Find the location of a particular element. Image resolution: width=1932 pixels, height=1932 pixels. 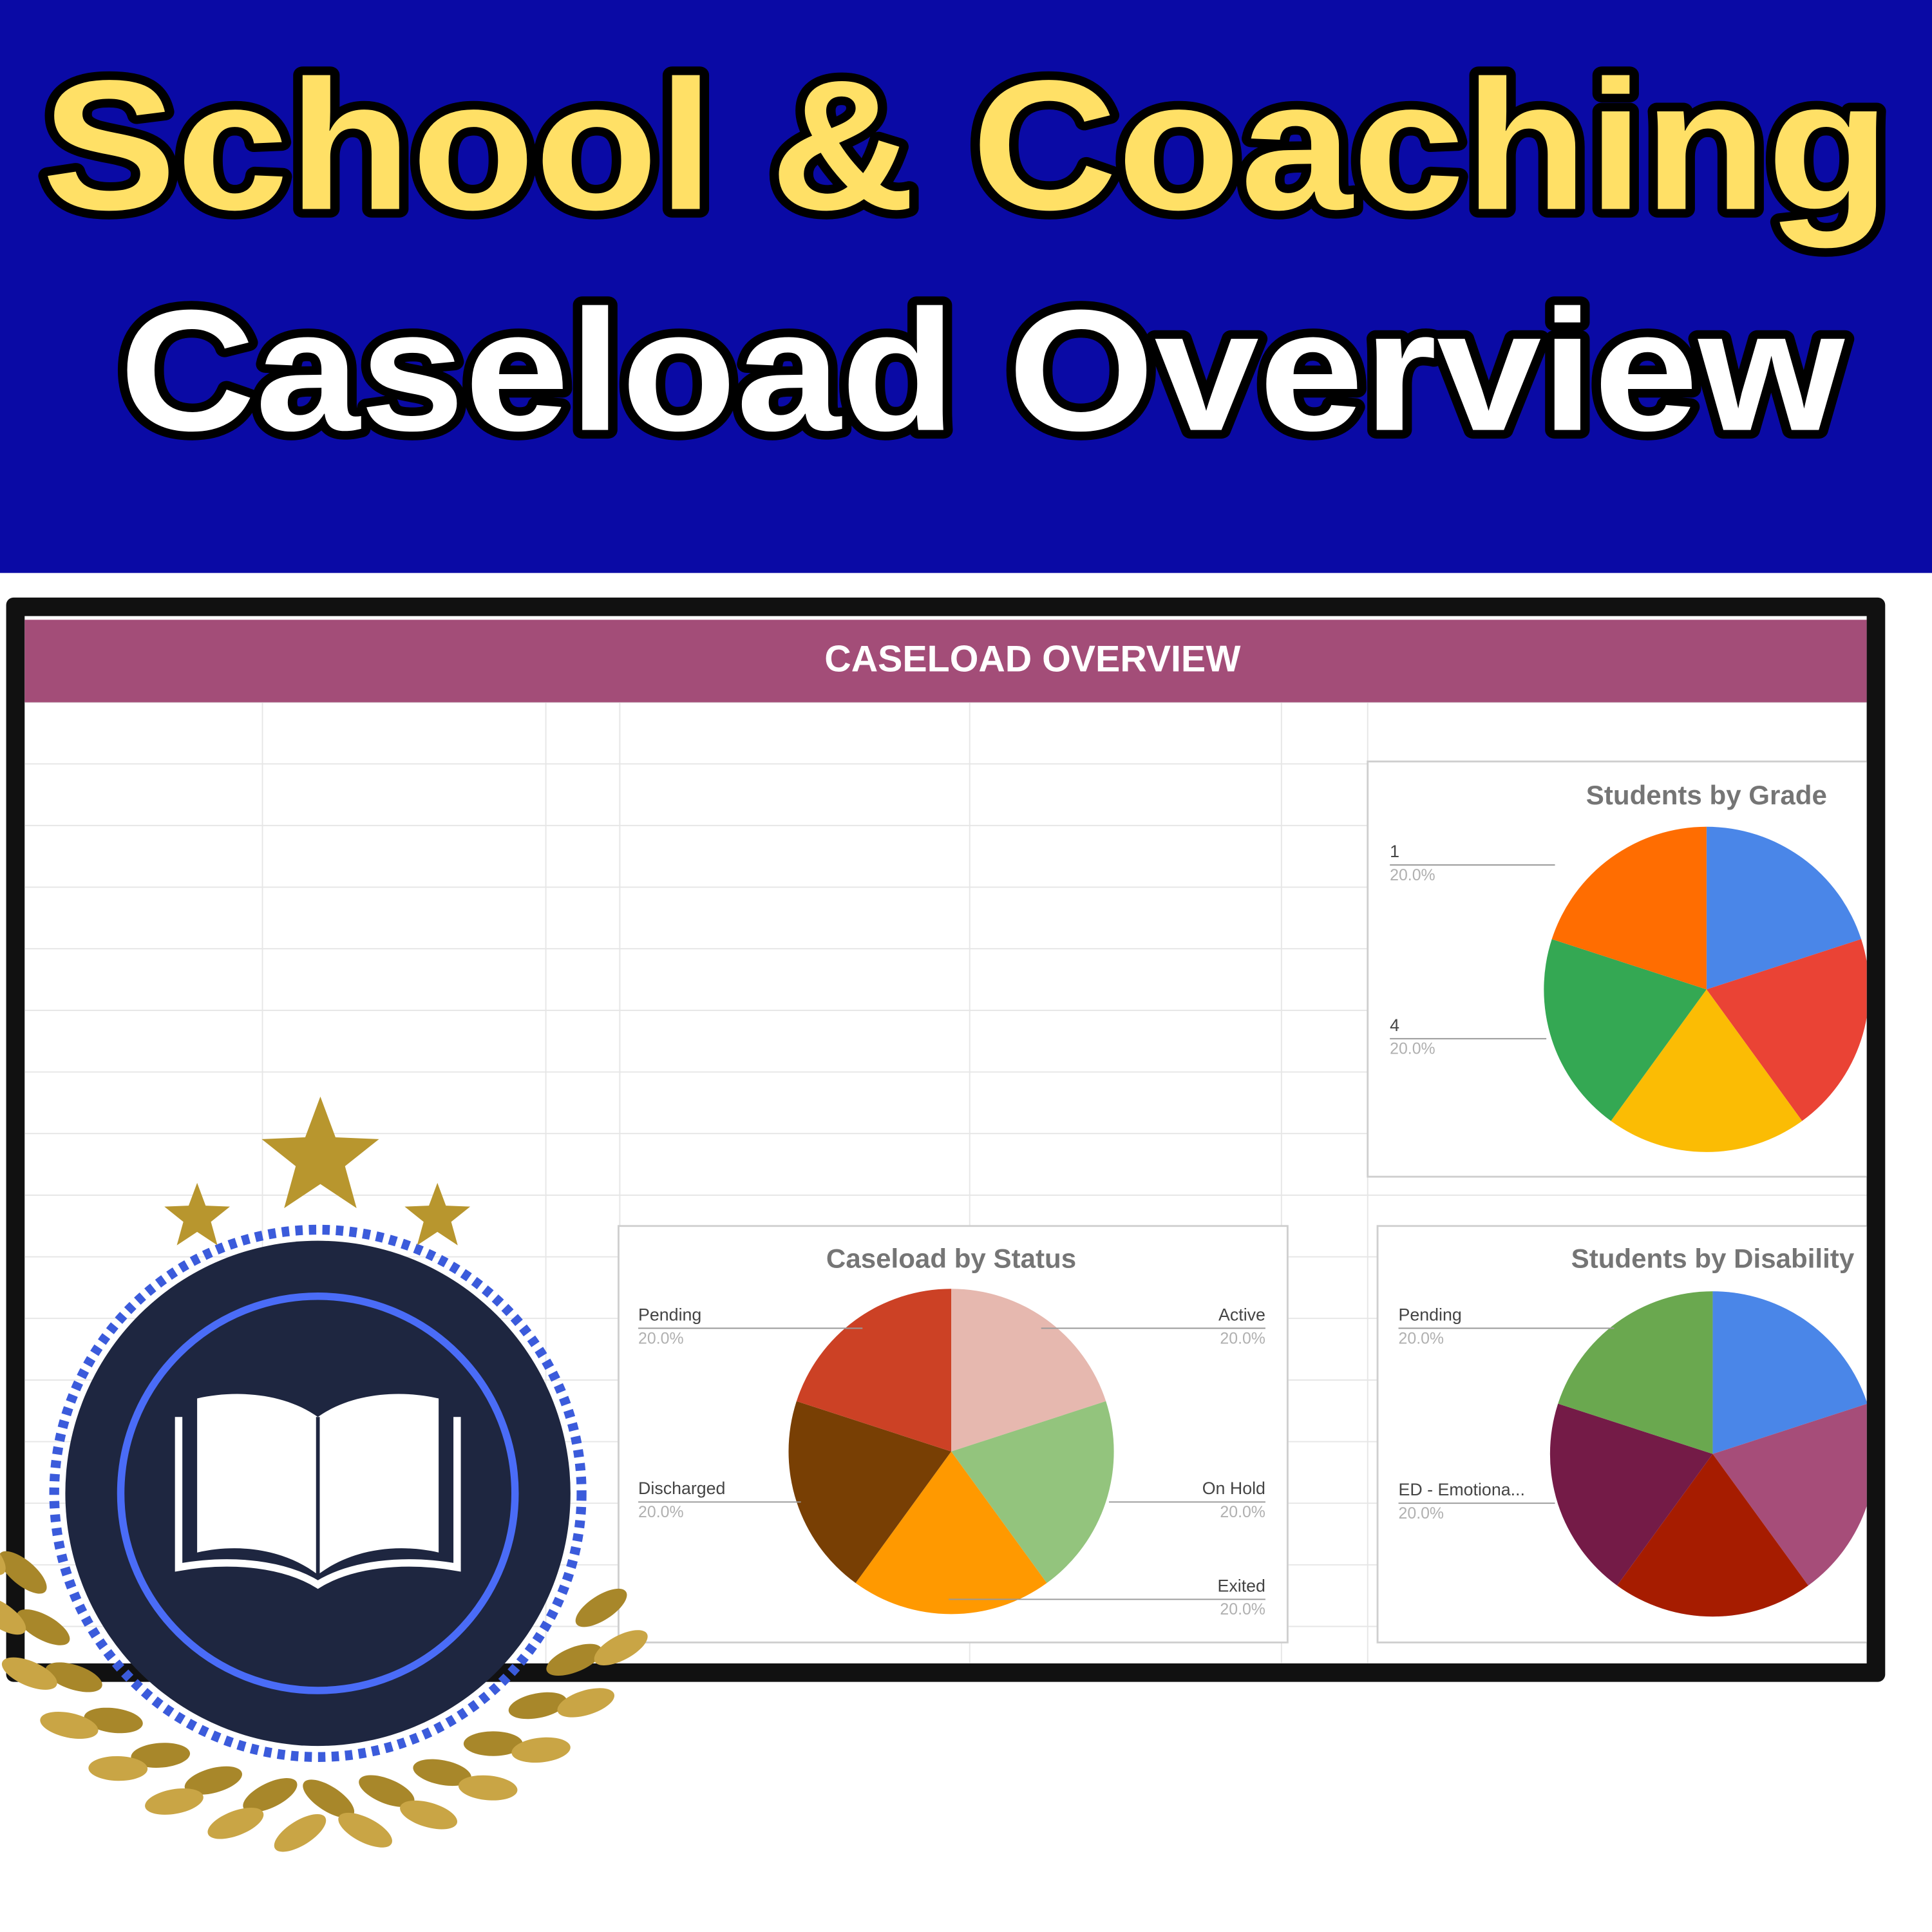

slice-label: Active is located at coordinates (1241, 1315).